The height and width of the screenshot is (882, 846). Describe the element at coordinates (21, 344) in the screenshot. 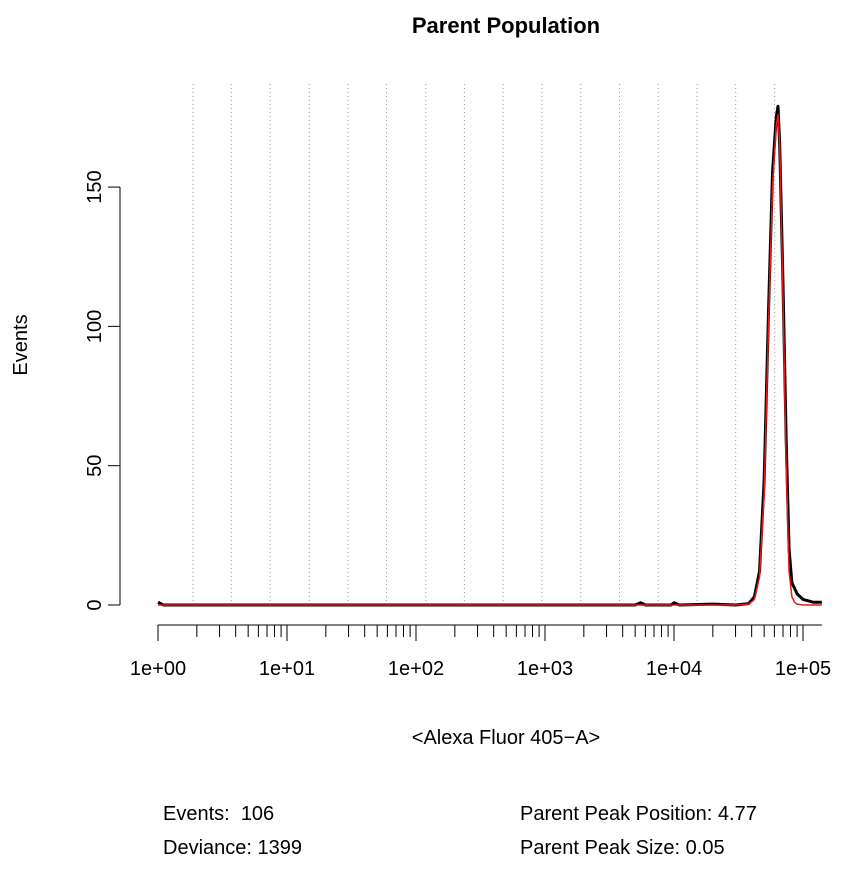

I see `y-axis-label: Events` at that location.